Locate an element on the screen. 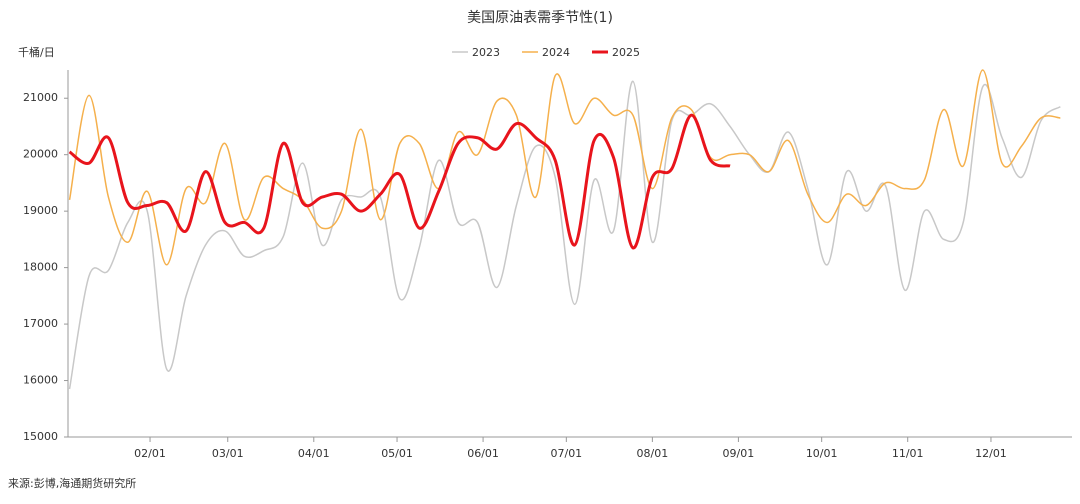  legend-label: 2024 is located at coordinates (556, 52).